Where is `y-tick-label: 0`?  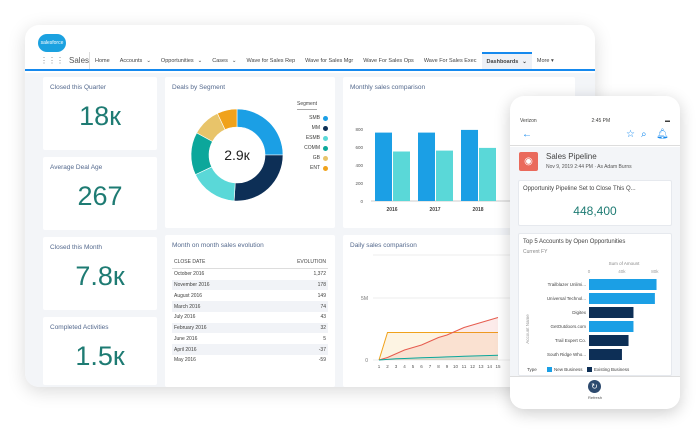 y-tick-label: 0 is located at coordinates (361, 201).